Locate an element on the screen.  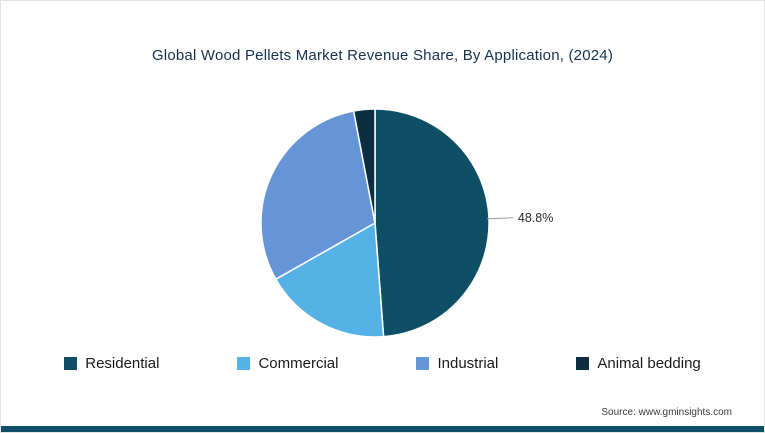
pie-slice-commercial is located at coordinates (329, 279).